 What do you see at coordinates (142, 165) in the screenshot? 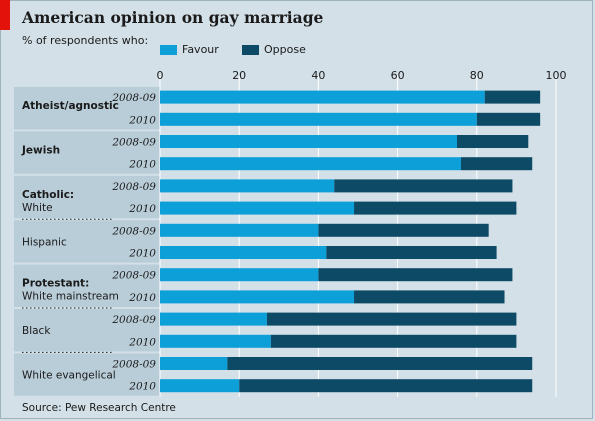
I see `row-period-label-3: 2010` at bounding box center [142, 165].